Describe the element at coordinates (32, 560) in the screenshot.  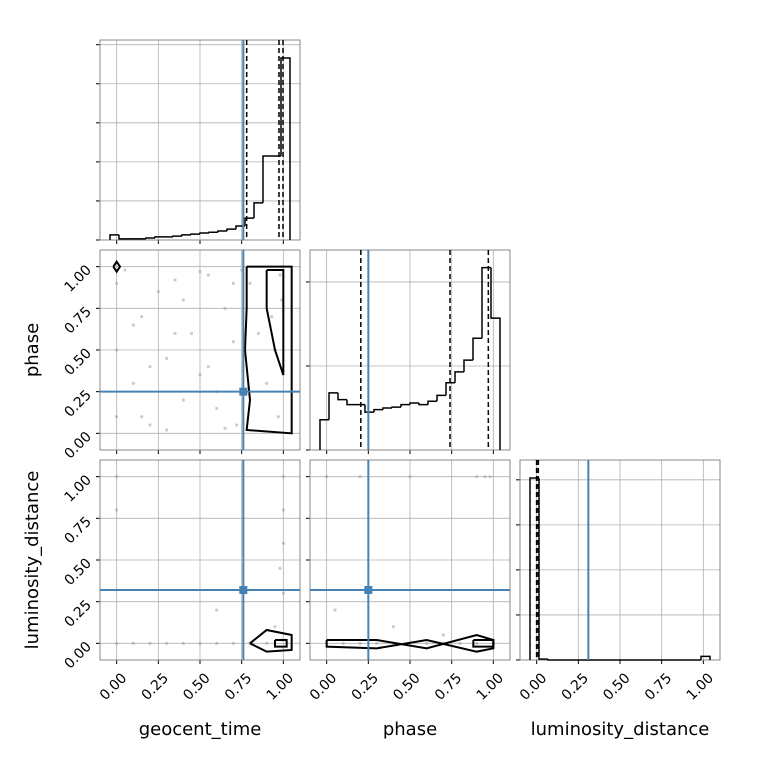
I see `y-axis-label: luminosity_distance` at that location.